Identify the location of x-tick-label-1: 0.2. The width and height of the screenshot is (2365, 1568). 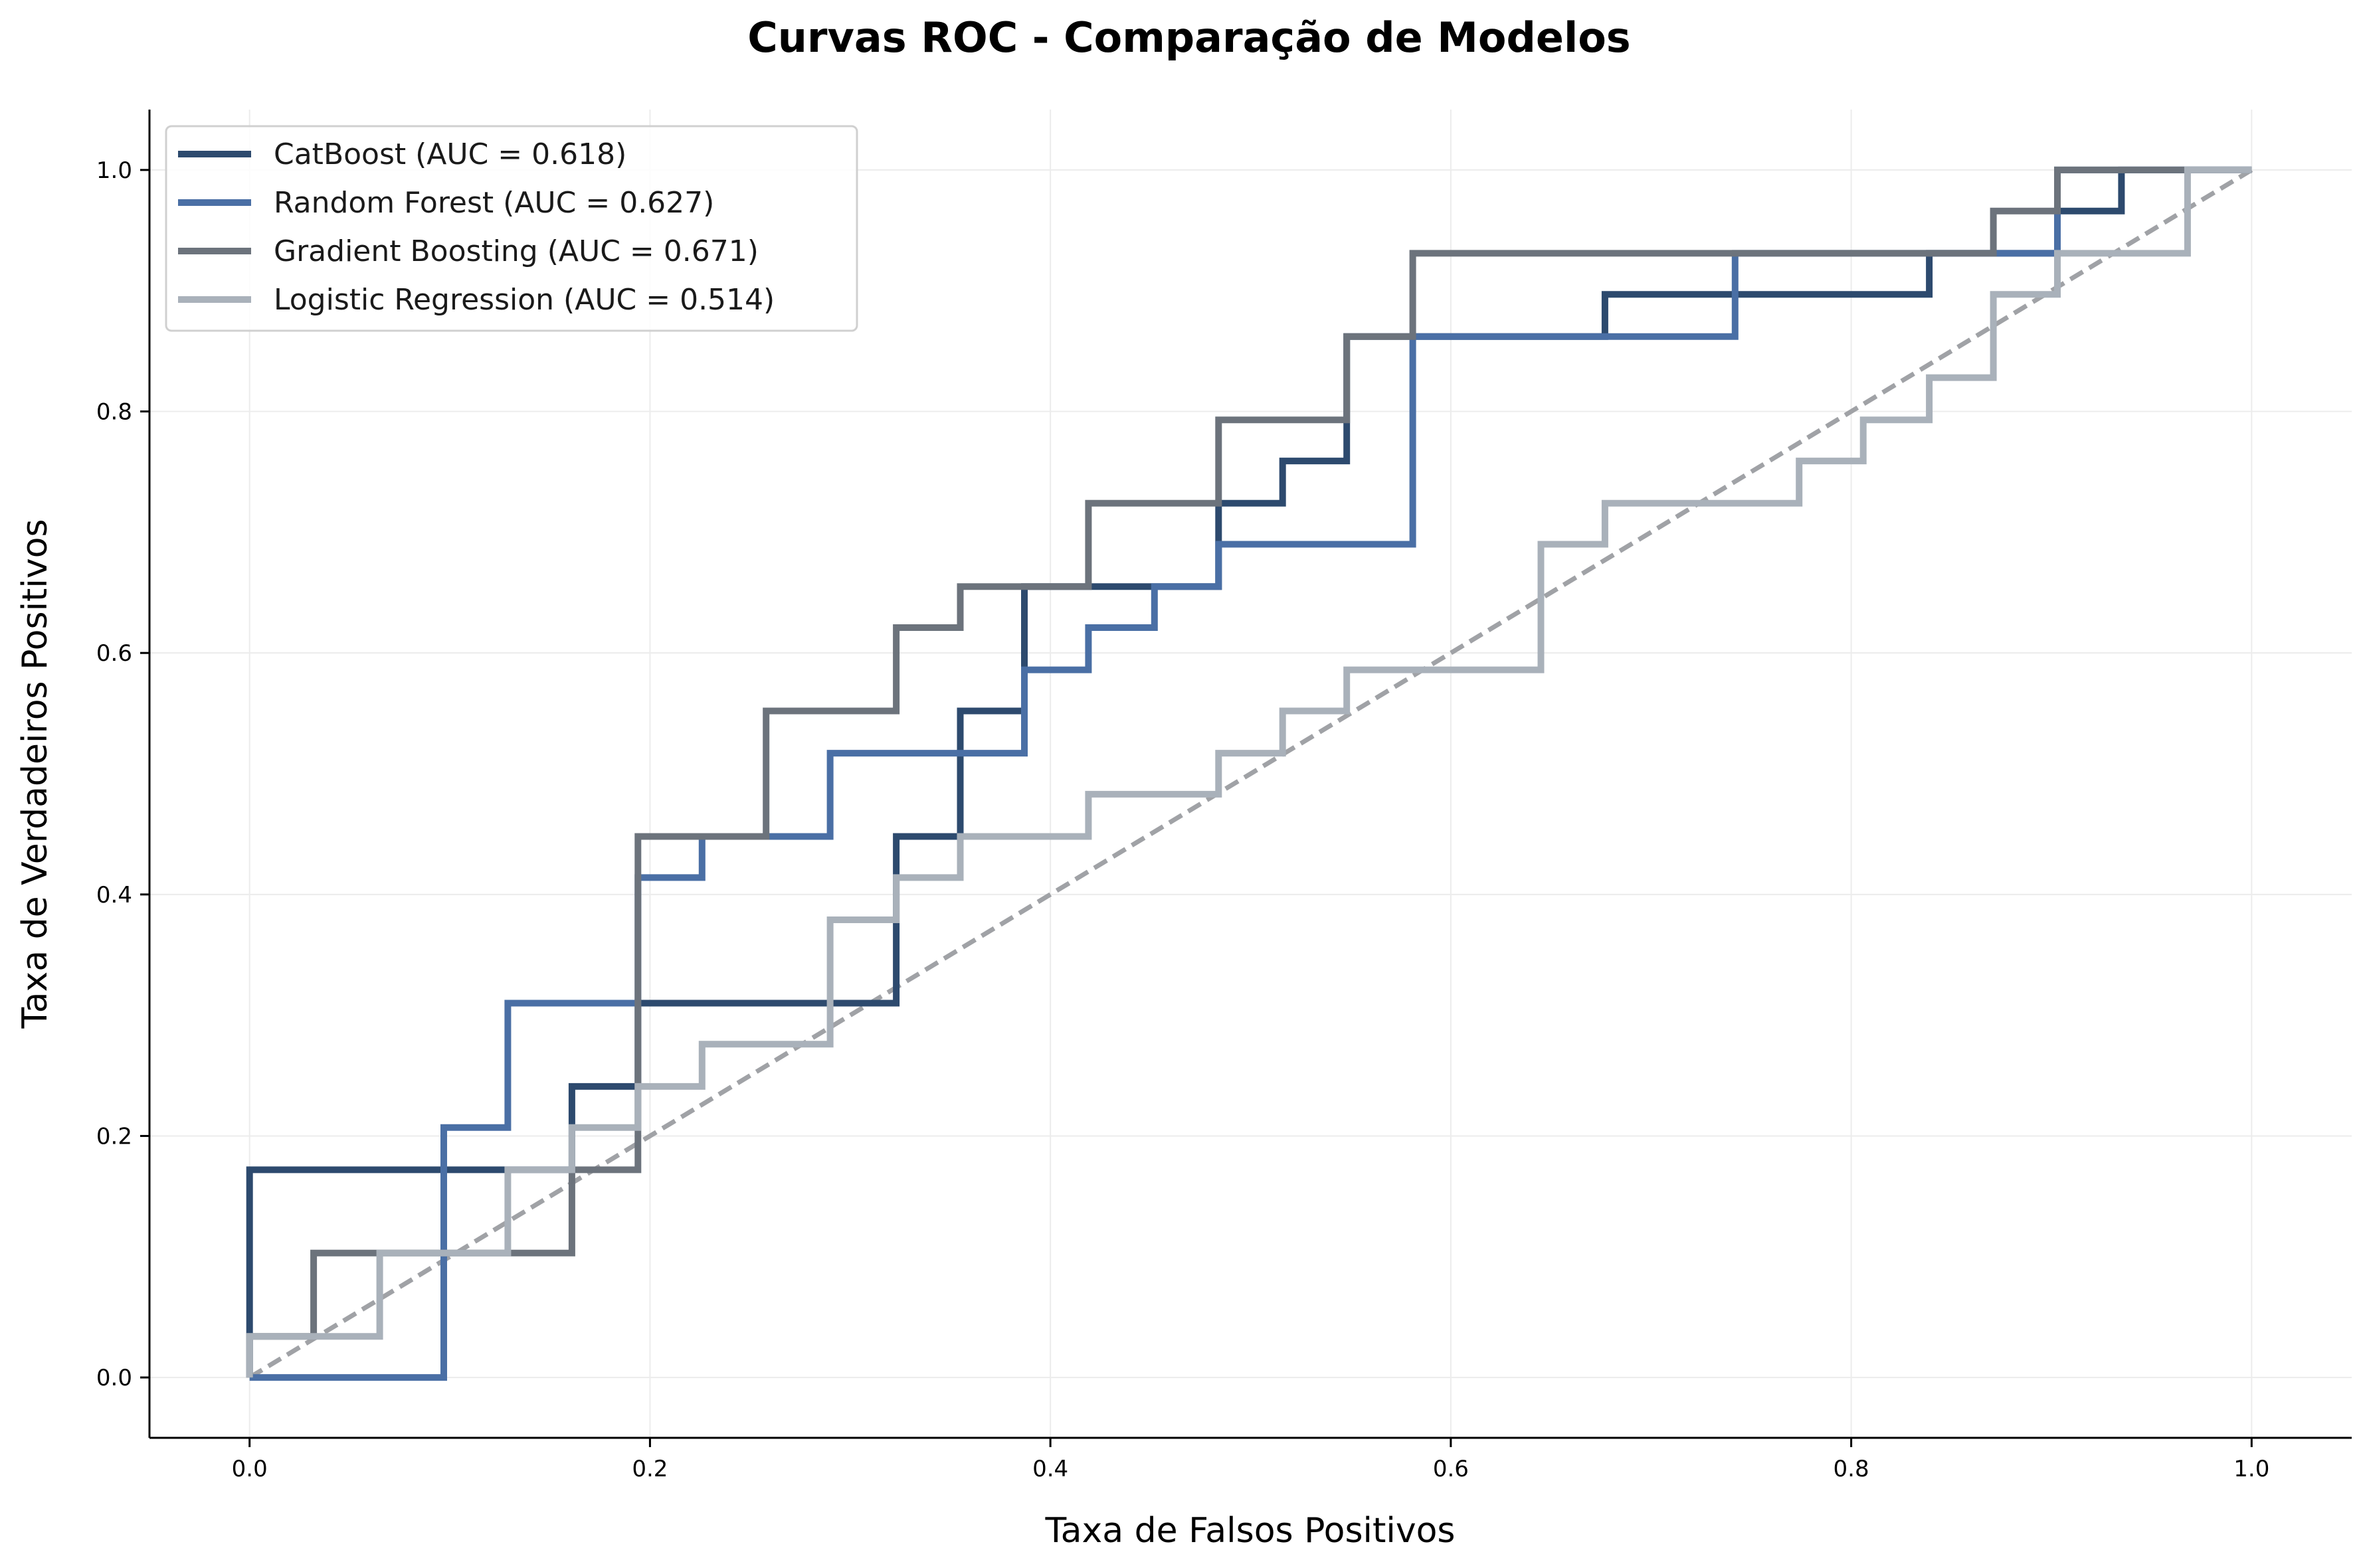
(650, 1469).